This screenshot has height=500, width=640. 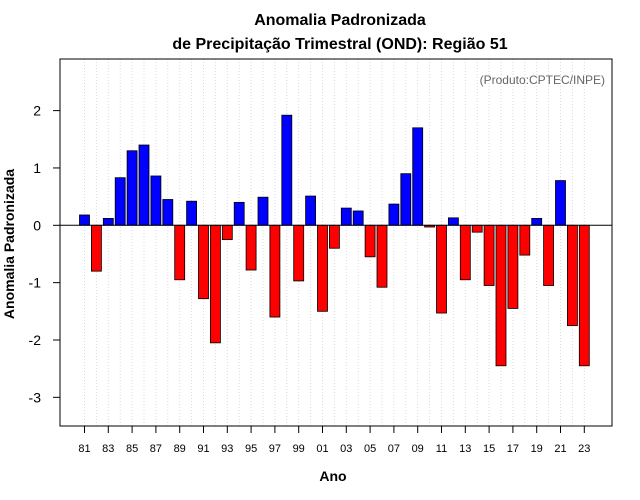 What do you see at coordinates (44, 254) in the screenshot?
I see `y-axis: -3 -2 -1 0 1 2` at bounding box center [44, 254].